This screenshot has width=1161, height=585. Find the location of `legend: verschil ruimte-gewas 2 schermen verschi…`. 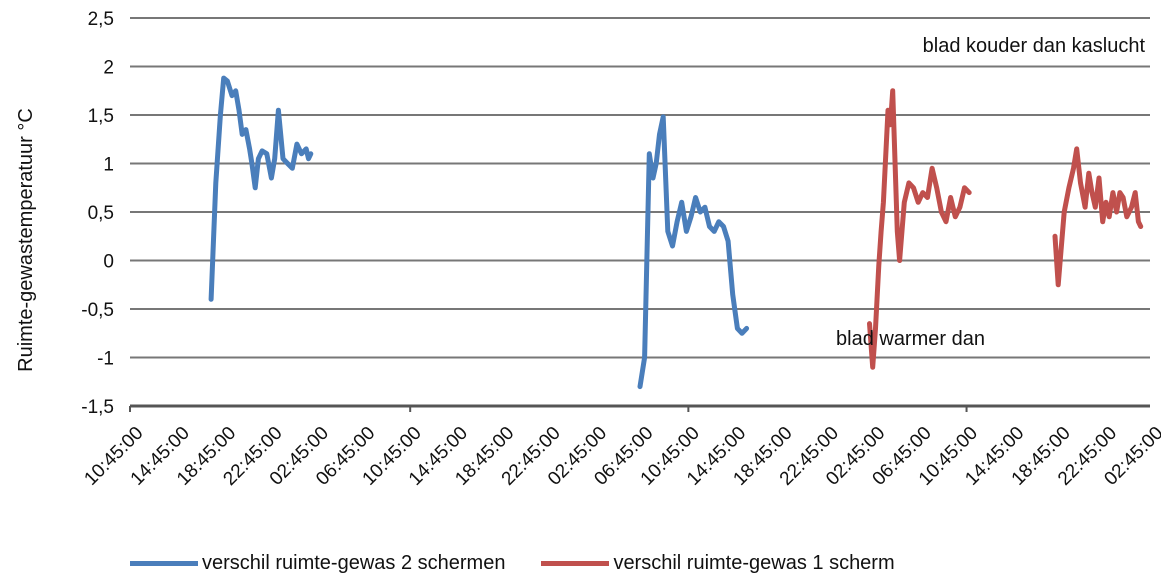

legend: verschil ruimte-gewas 2 schermen verschi… is located at coordinates (530, 563).